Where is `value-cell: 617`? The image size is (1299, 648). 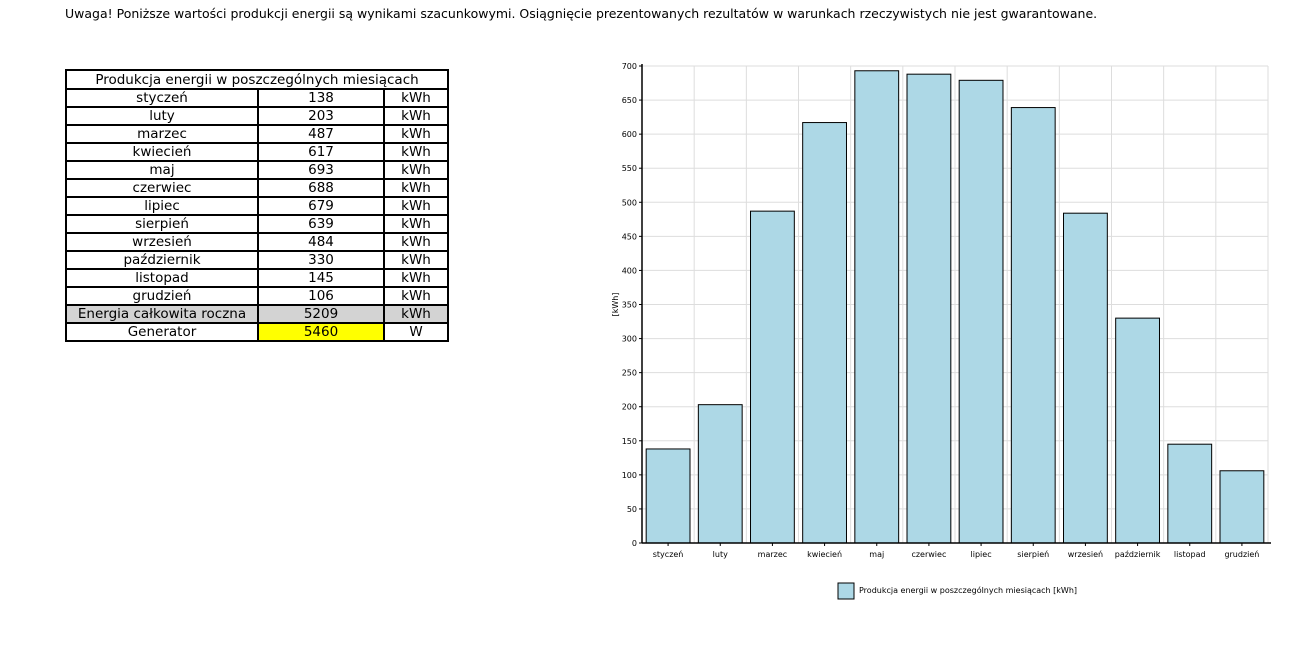
value-cell: 617 is located at coordinates (321, 152).